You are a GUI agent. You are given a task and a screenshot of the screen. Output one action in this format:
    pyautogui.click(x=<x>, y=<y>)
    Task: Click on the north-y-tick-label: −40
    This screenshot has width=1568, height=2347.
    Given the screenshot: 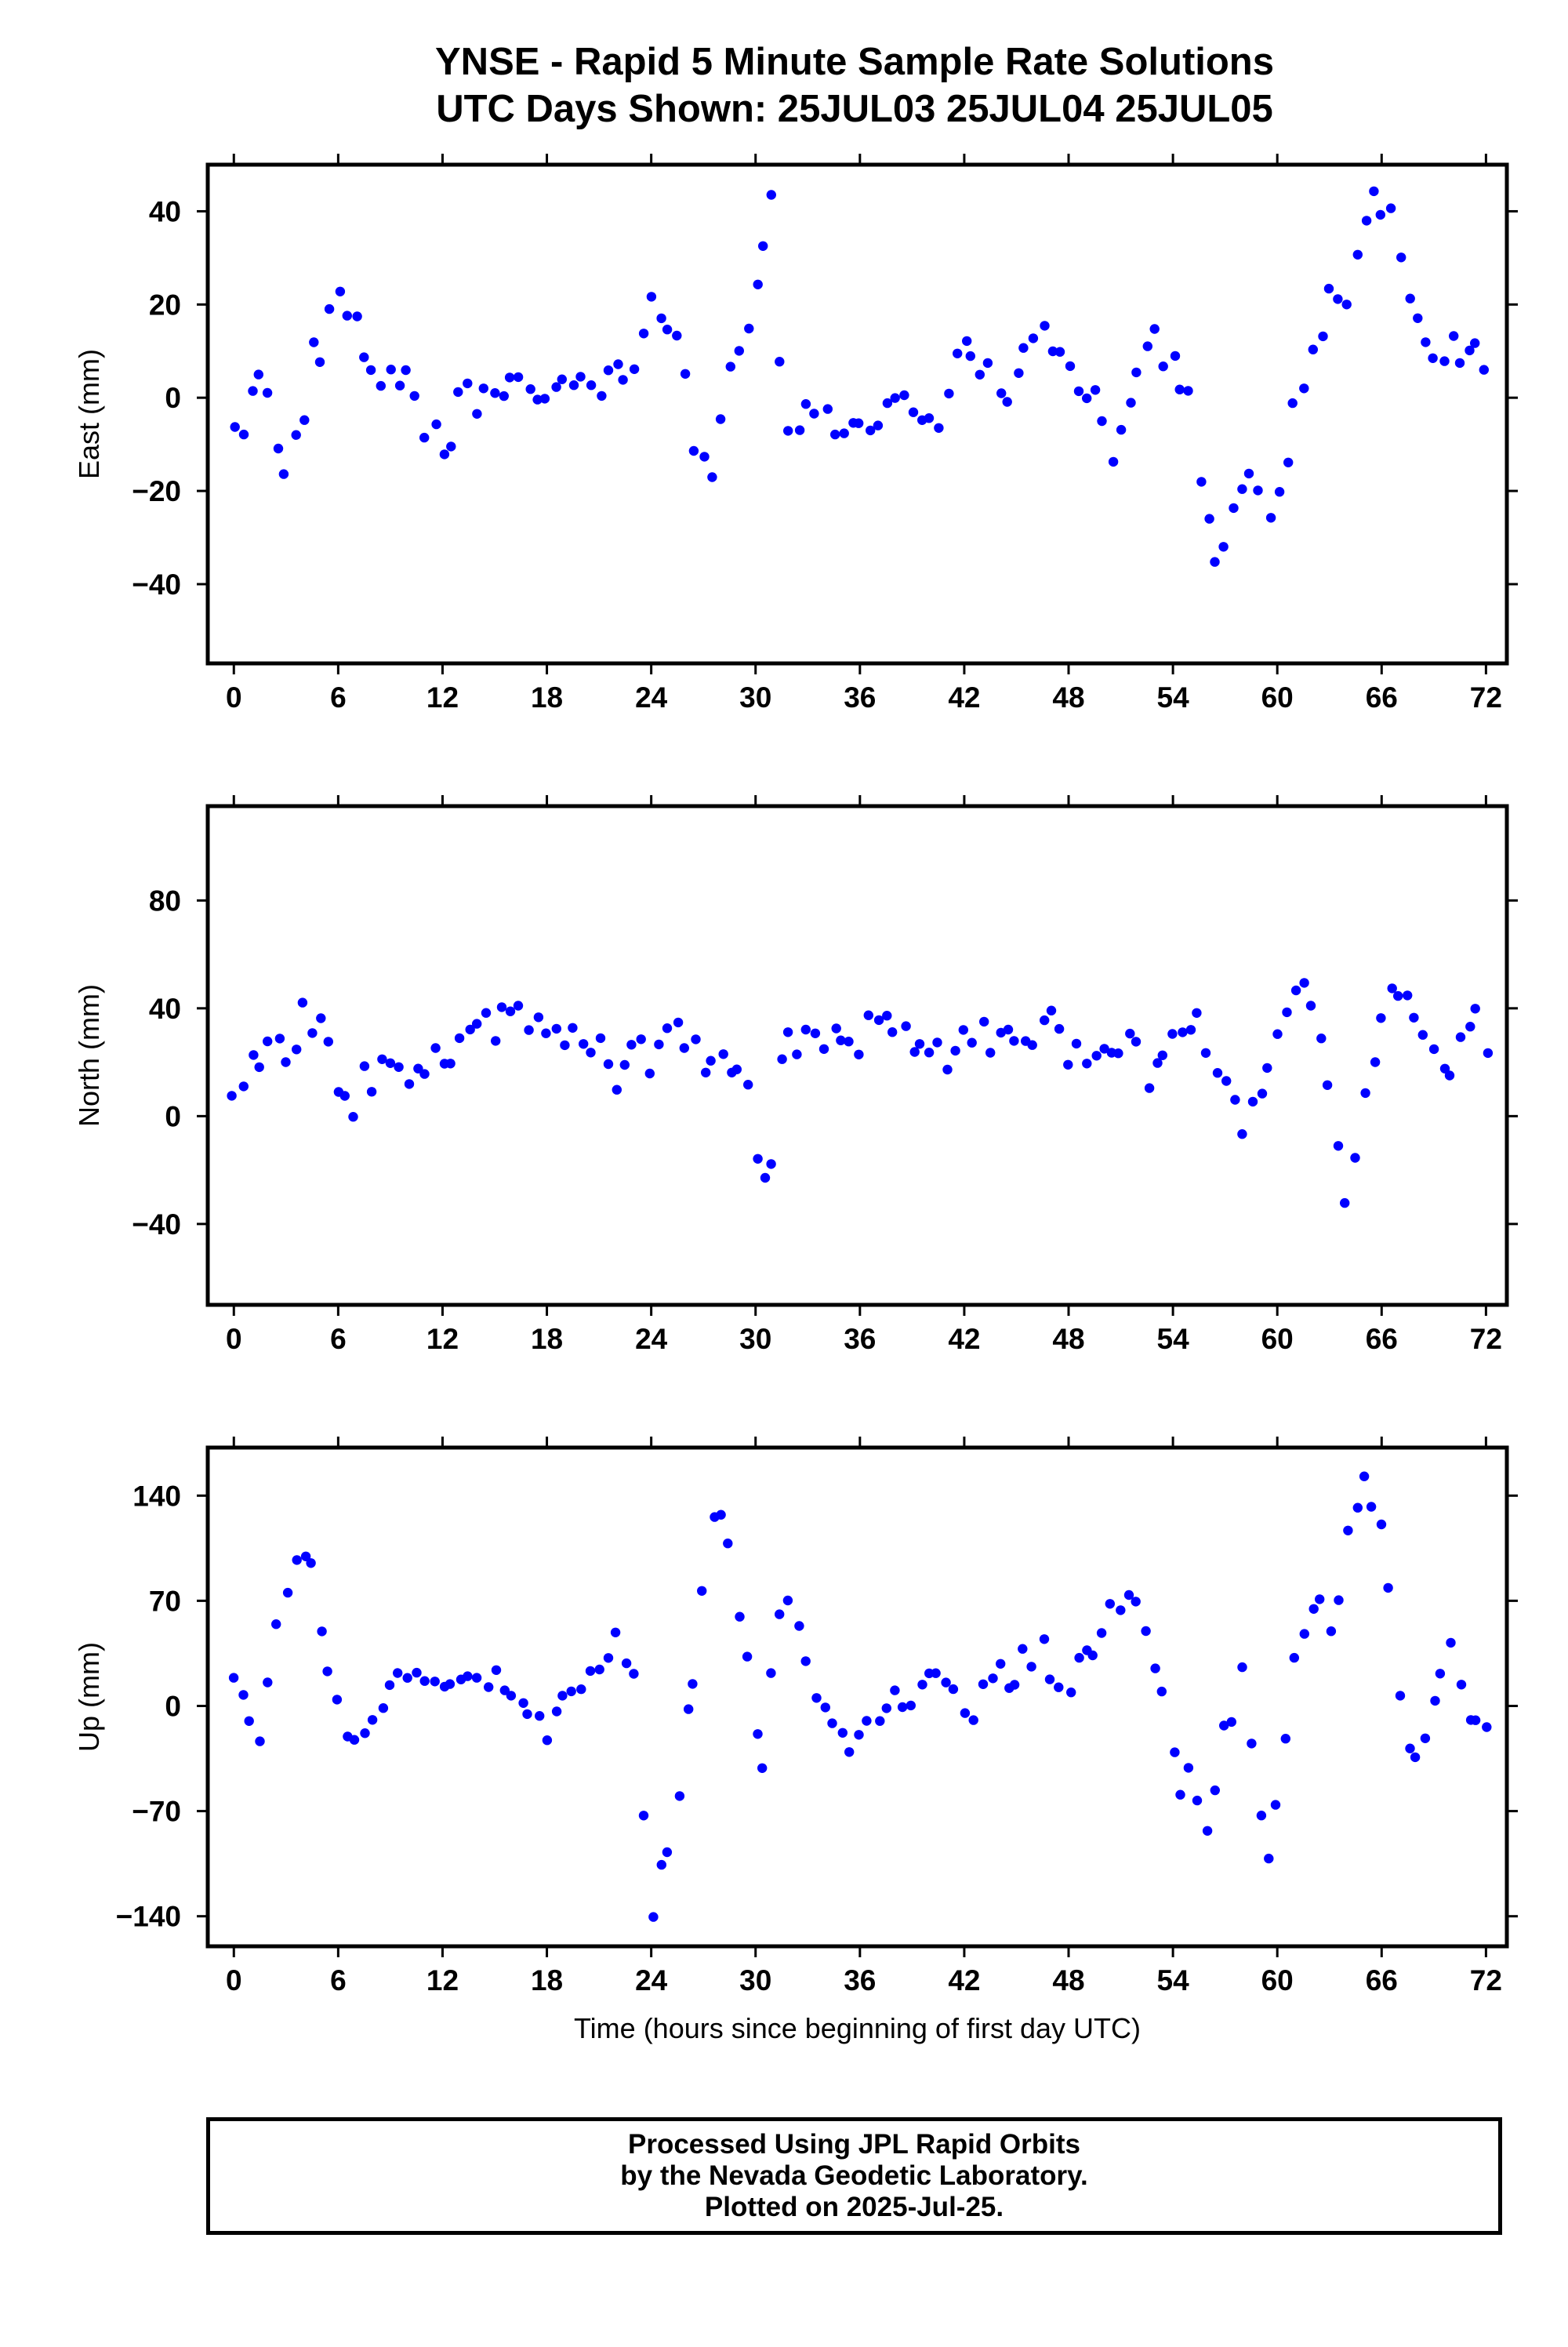 What is the action you would take?
    pyautogui.click(x=156, y=1224)
    